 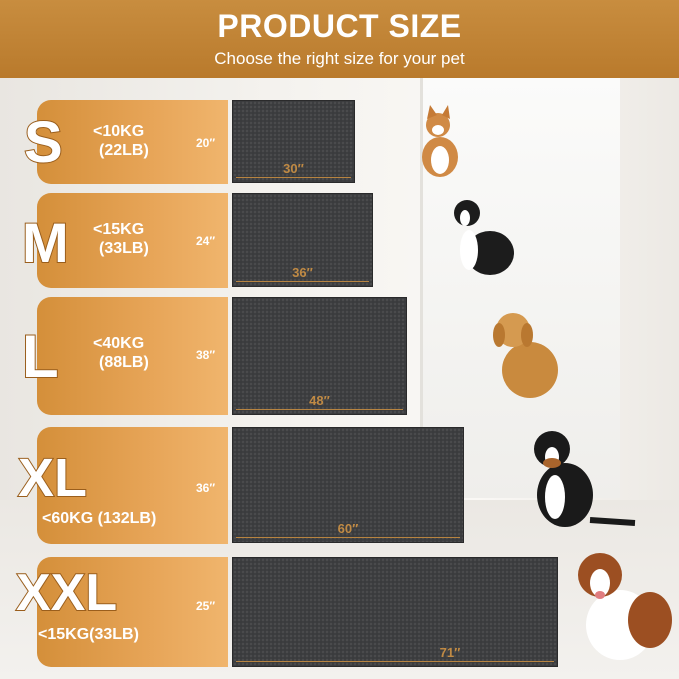 I want to click on weight-kg: <15KG, so click(x=119, y=229).